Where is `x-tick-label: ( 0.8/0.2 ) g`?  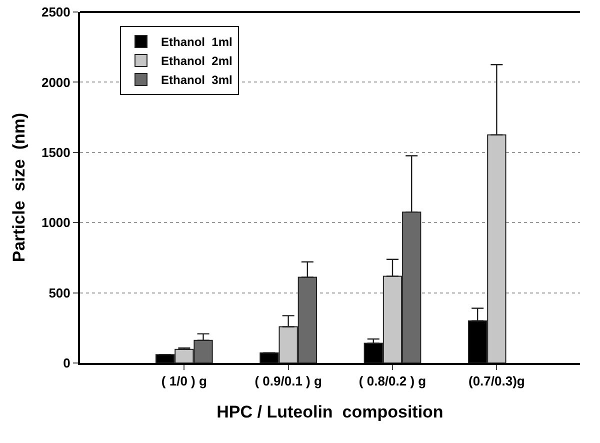 x-tick-label: ( 0.8/0.2 ) g is located at coordinates (392, 381).